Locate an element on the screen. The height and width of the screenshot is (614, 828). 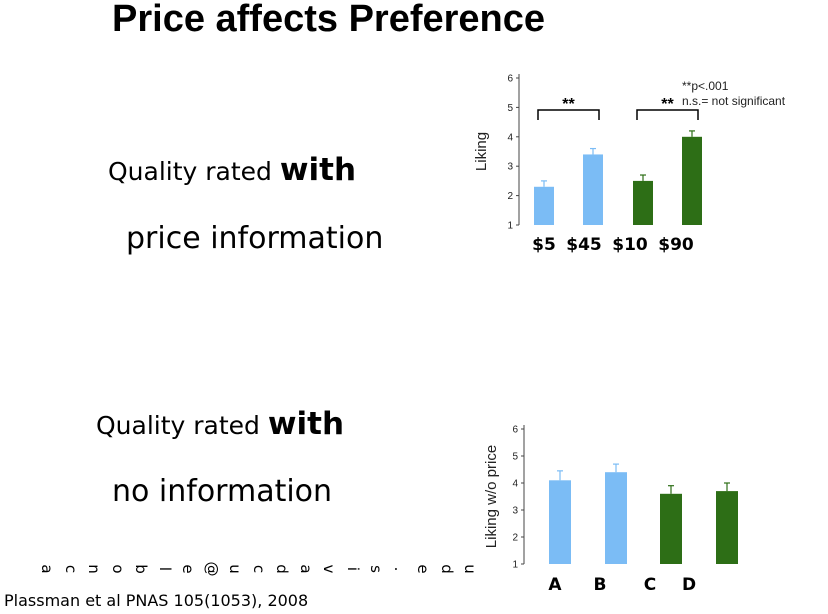
significance-note: n.s.= not significant is located at coordinates (734, 101).